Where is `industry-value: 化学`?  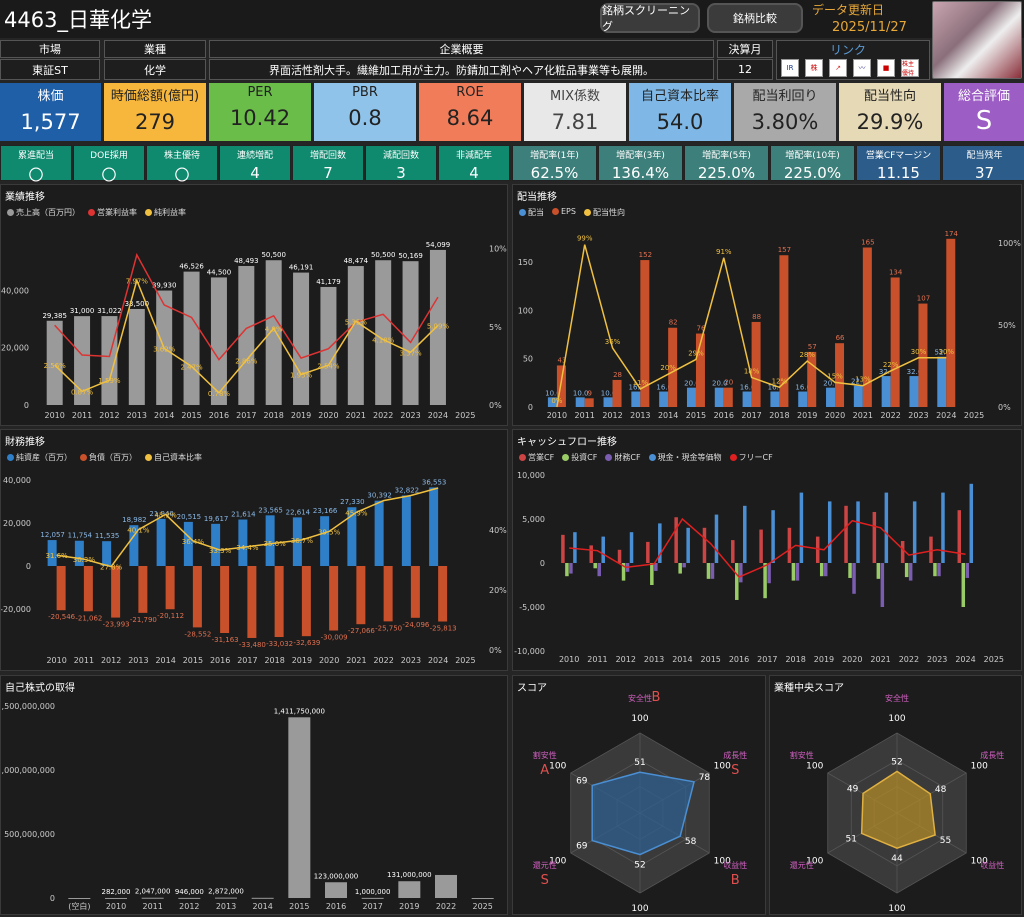 industry-value: 化学 is located at coordinates (155, 69).